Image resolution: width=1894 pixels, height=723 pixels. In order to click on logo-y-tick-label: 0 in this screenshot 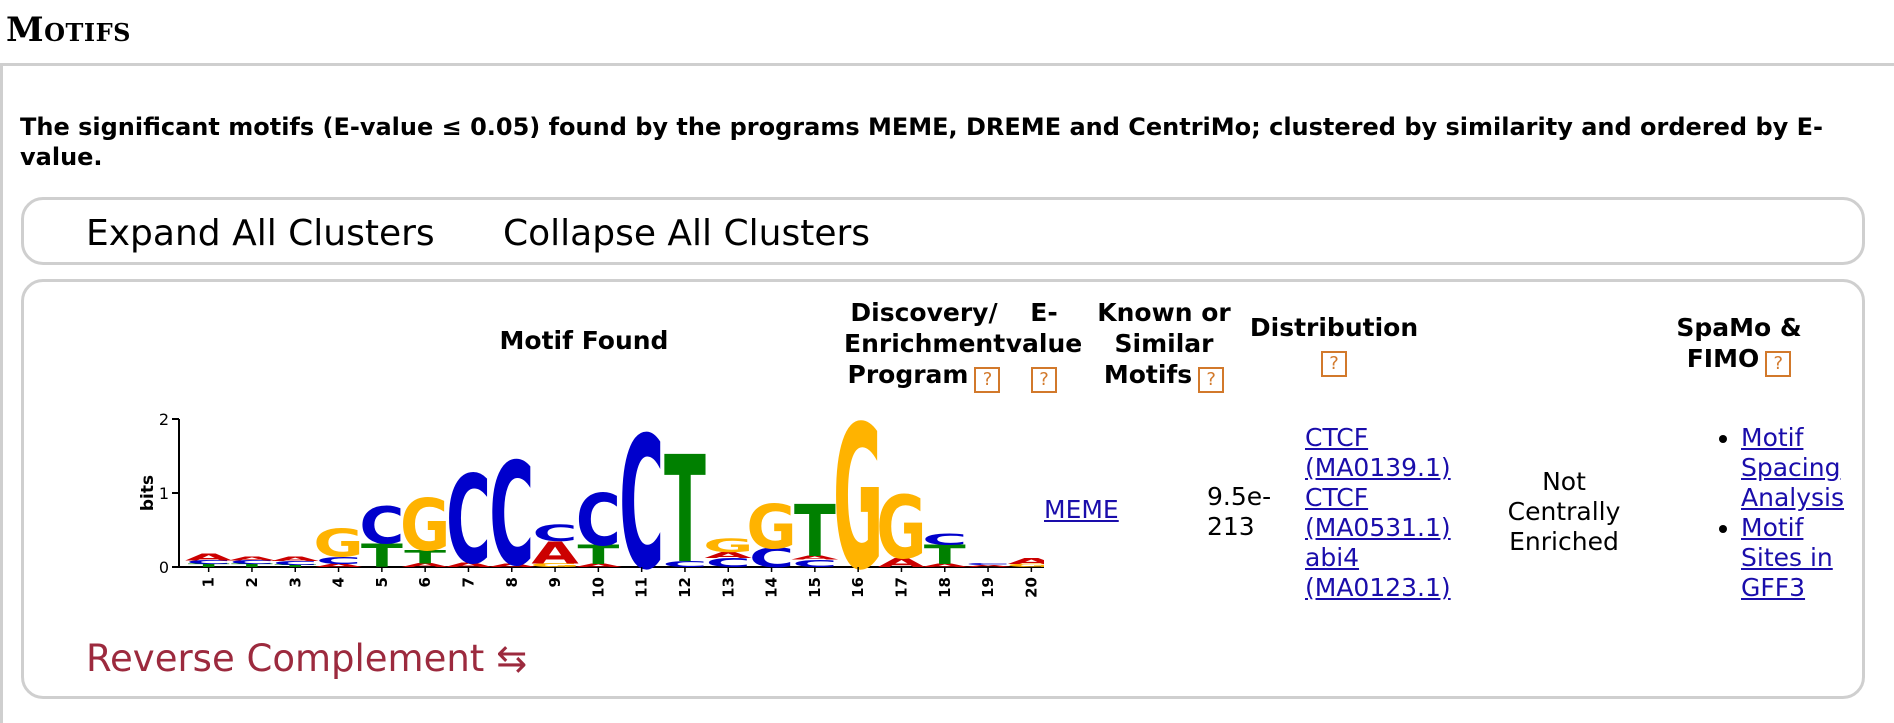, I will do `click(164, 567)`.